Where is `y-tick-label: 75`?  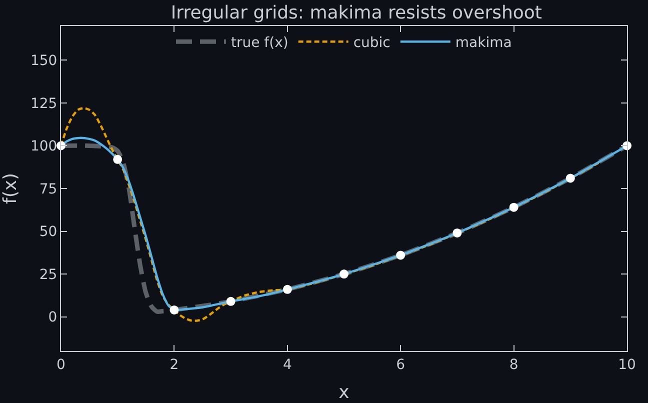 y-tick-label: 75 is located at coordinates (48, 189).